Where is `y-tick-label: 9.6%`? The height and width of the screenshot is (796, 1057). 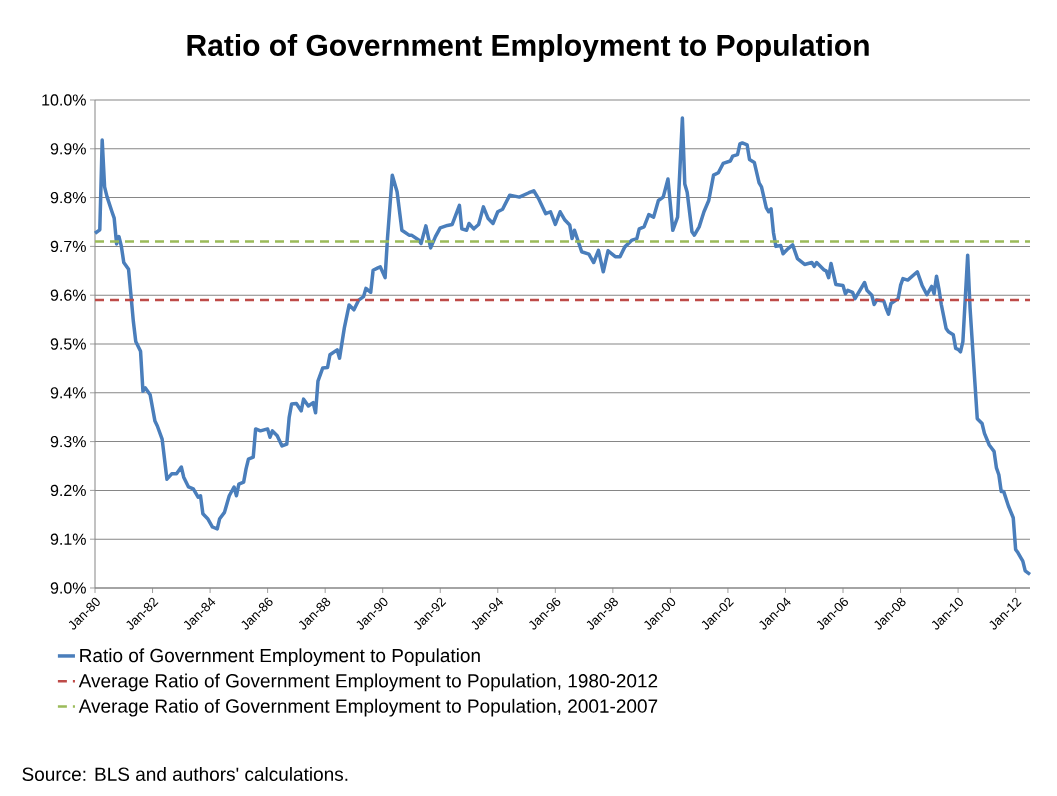
y-tick-label: 9.6% is located at coordinates (68, 295).